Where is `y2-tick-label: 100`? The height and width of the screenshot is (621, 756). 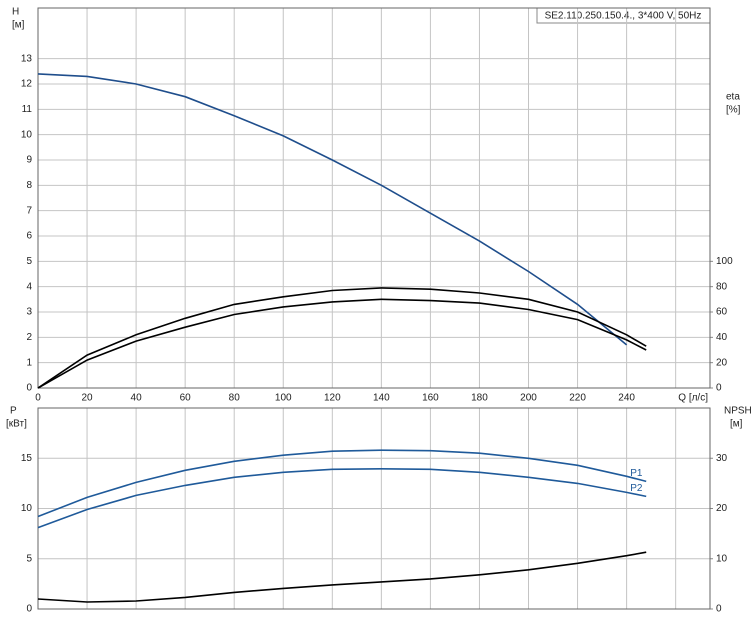 y2-tick-label: 100 is located at coordinates (724, 261).